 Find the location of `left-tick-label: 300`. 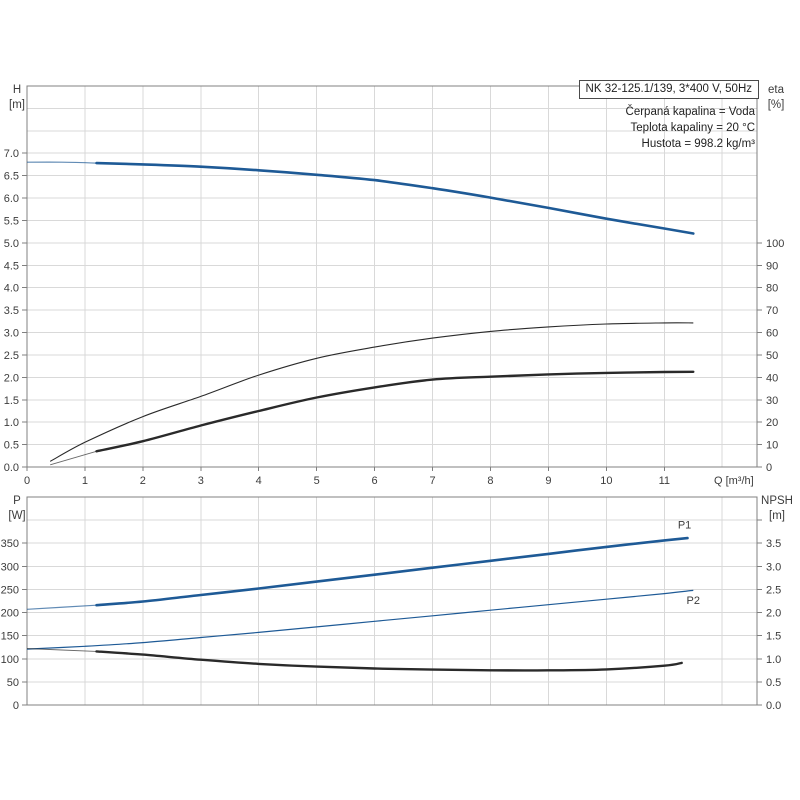

left-tick-label: 300 is located at coordinates (10, 567).